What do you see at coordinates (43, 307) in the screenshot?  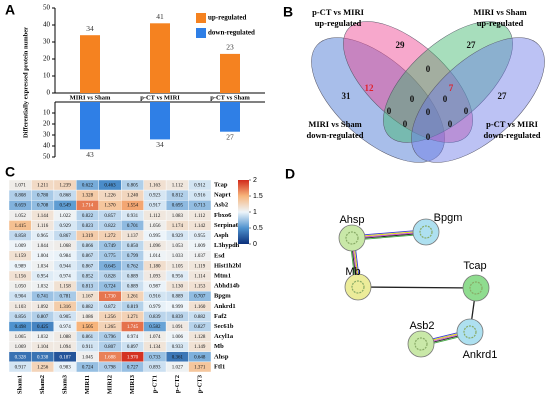 I see `cell-label: 1.092` at bounding box center [43, 307].